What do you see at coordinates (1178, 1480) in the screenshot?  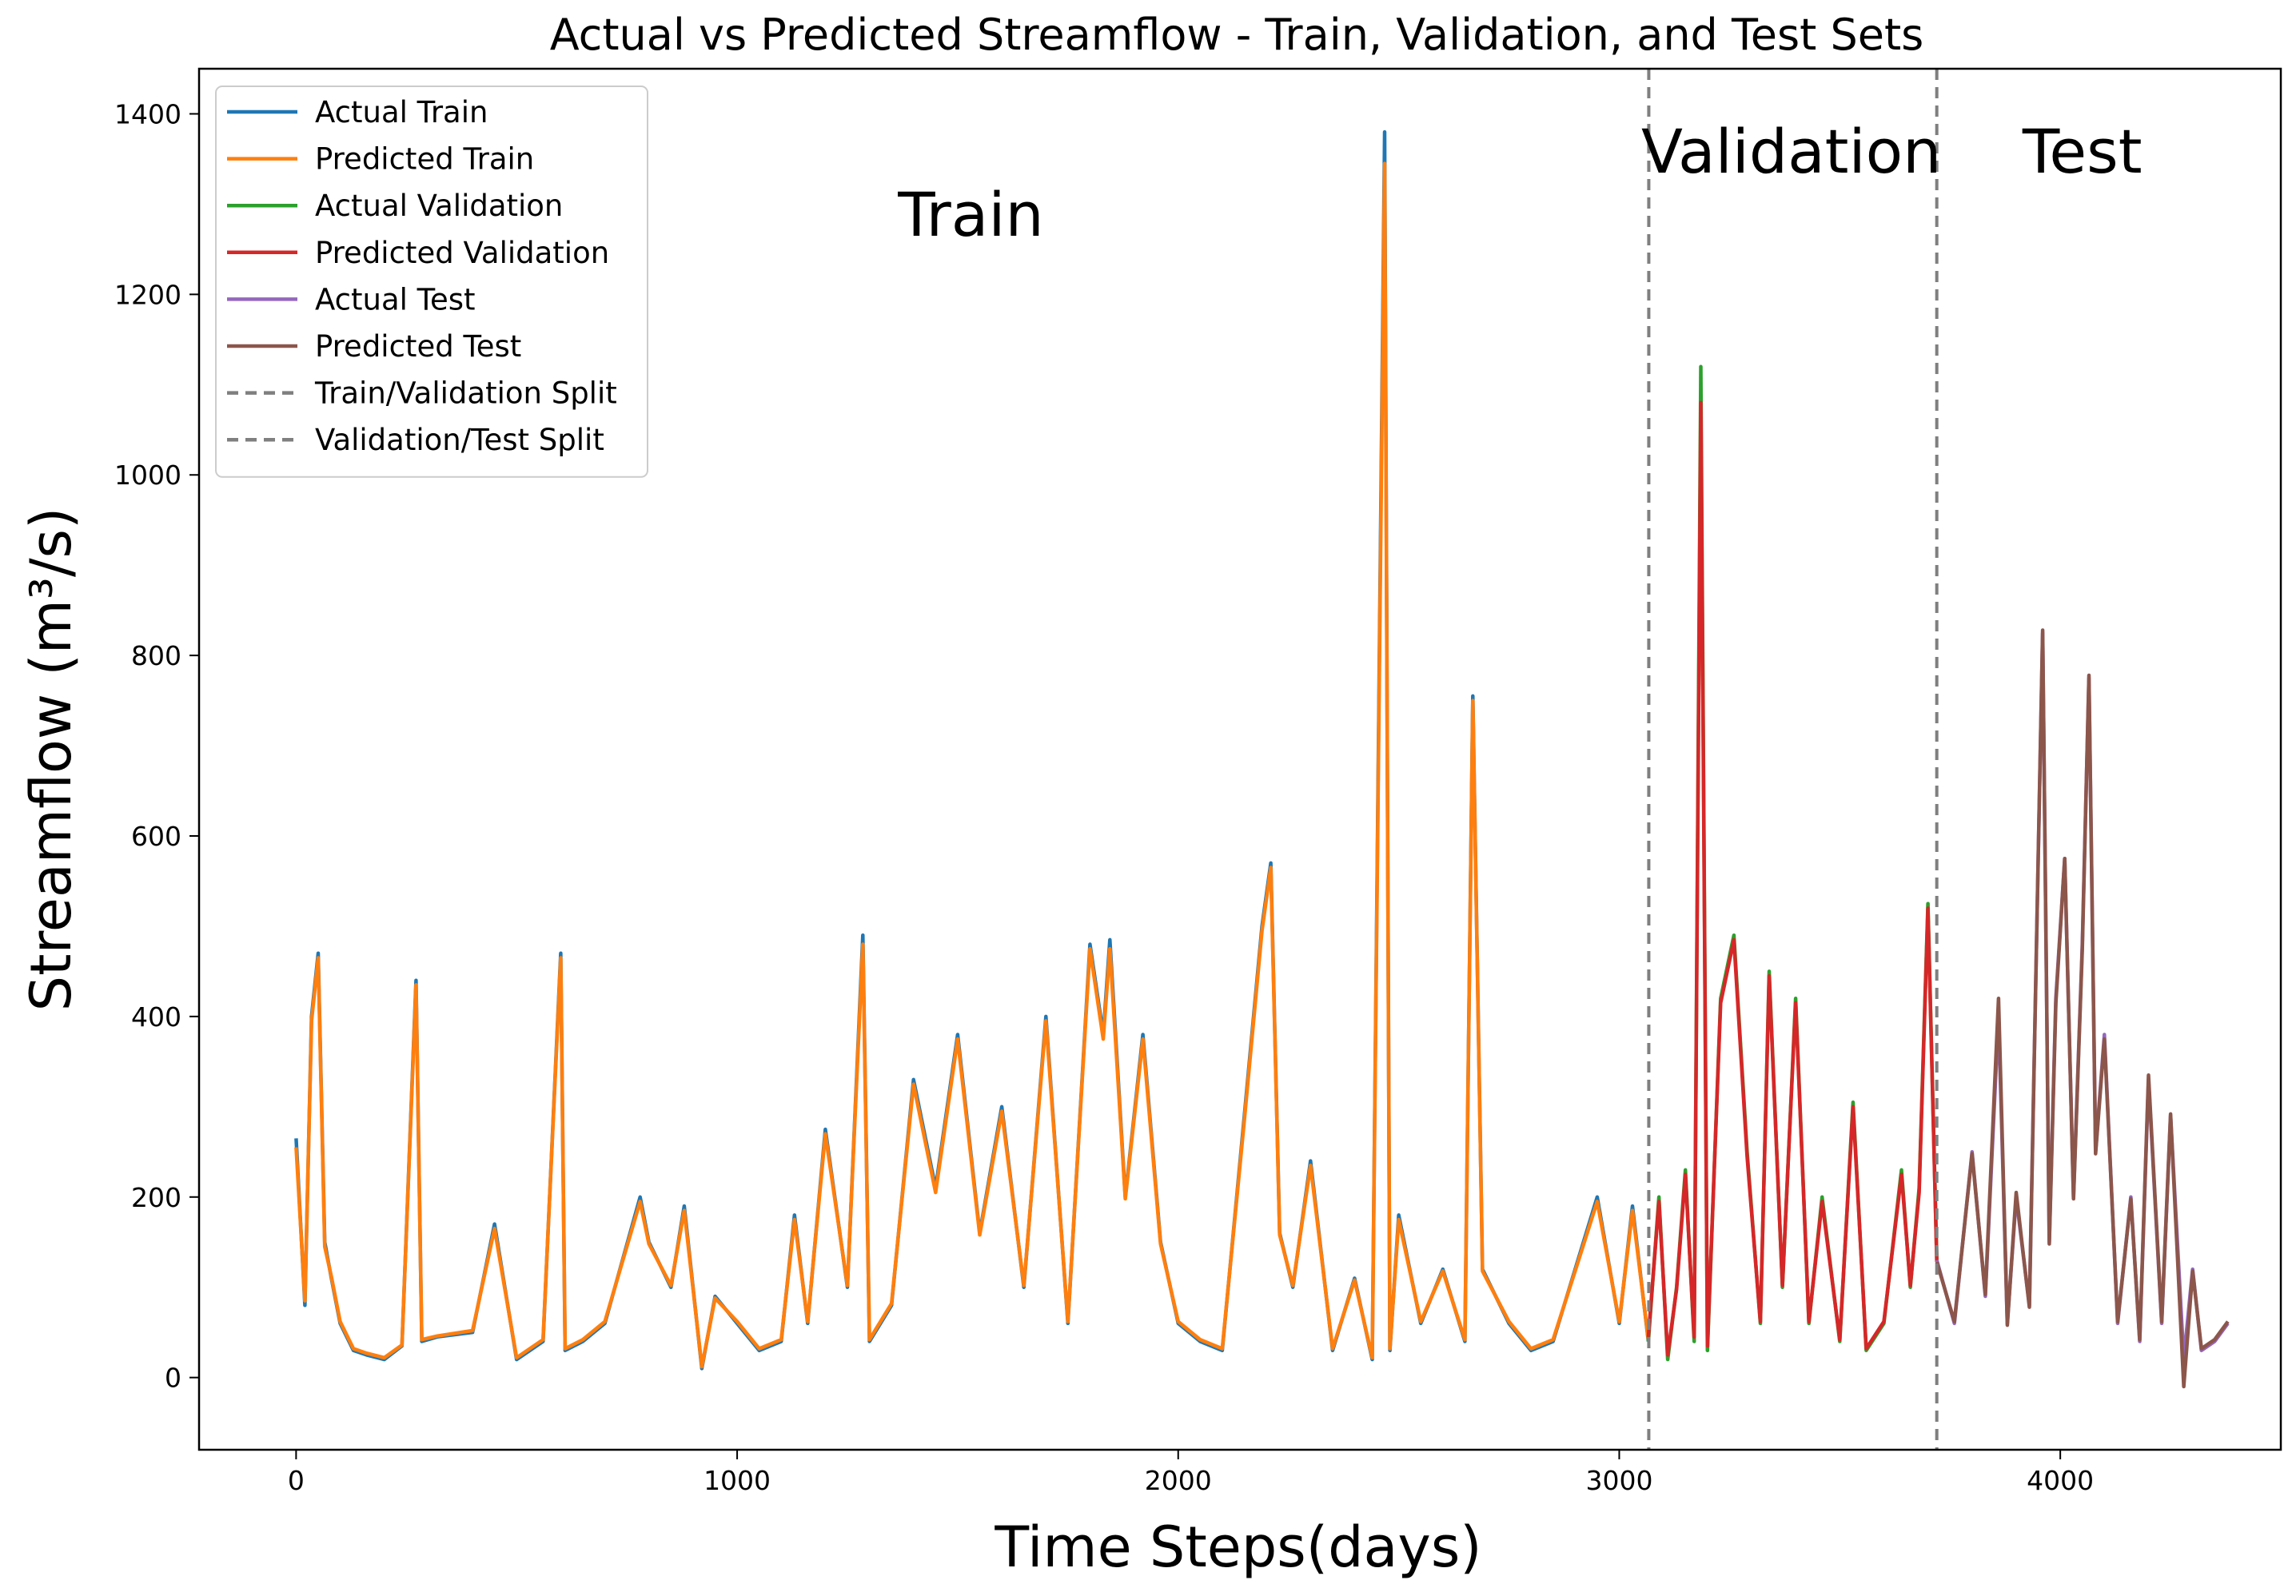 I see `x-tick-label: 2000` at bounding box center [1178, 1480].